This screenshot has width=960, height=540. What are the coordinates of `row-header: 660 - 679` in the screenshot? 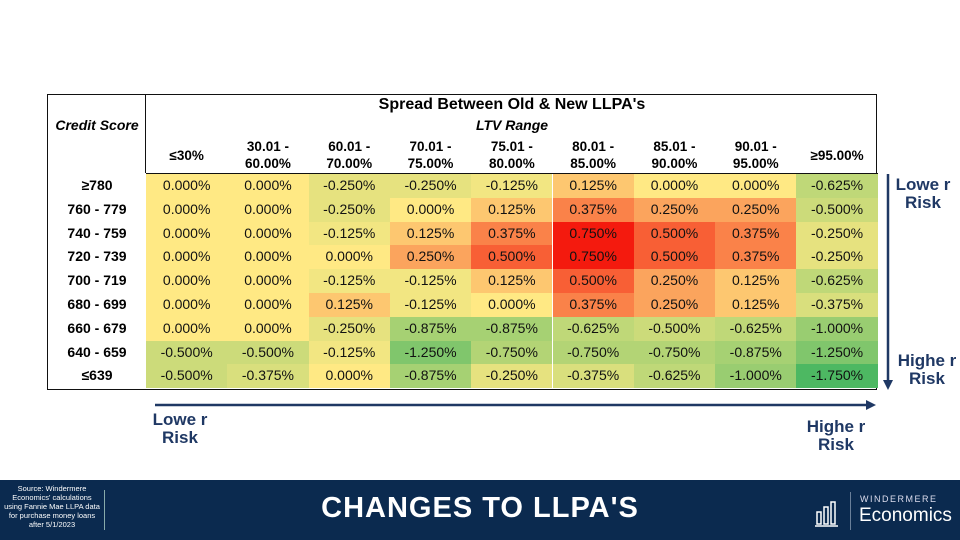 It's located at (97, 327).